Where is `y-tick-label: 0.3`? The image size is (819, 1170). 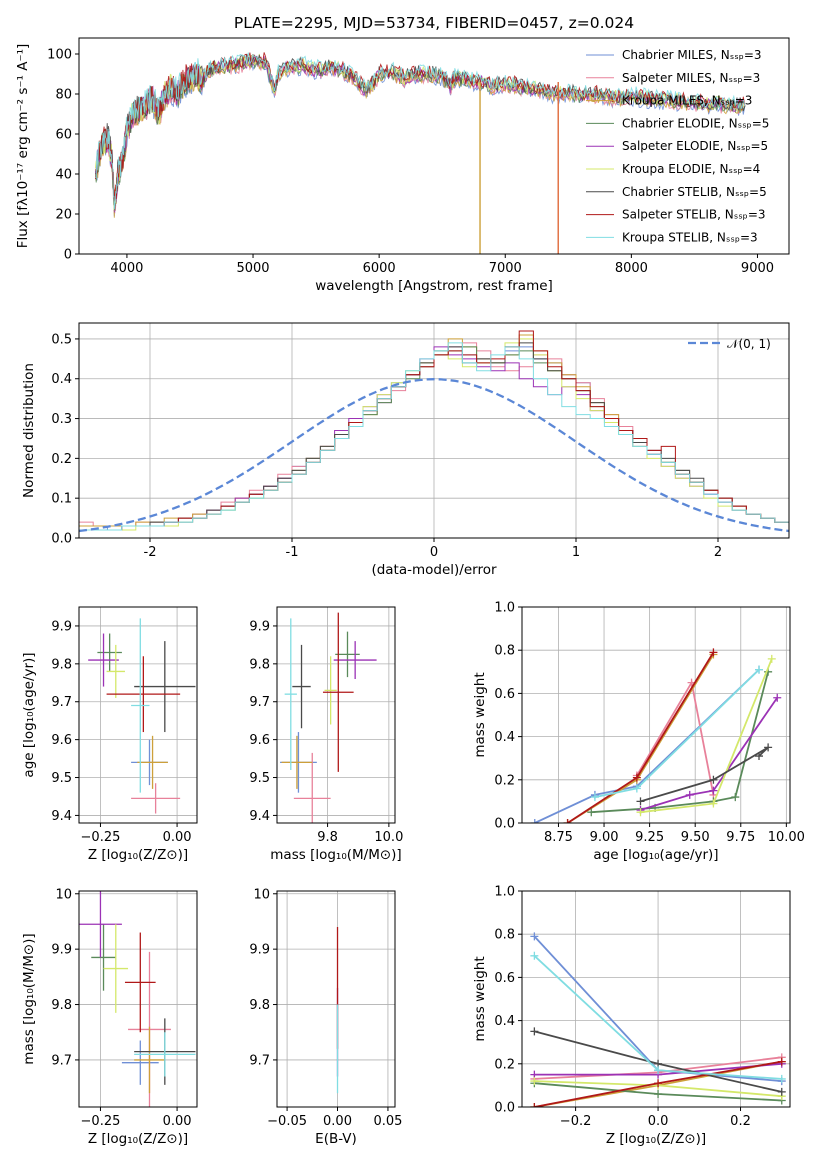 y-tick-label: 0.3 is located at coordinates (61, 419).